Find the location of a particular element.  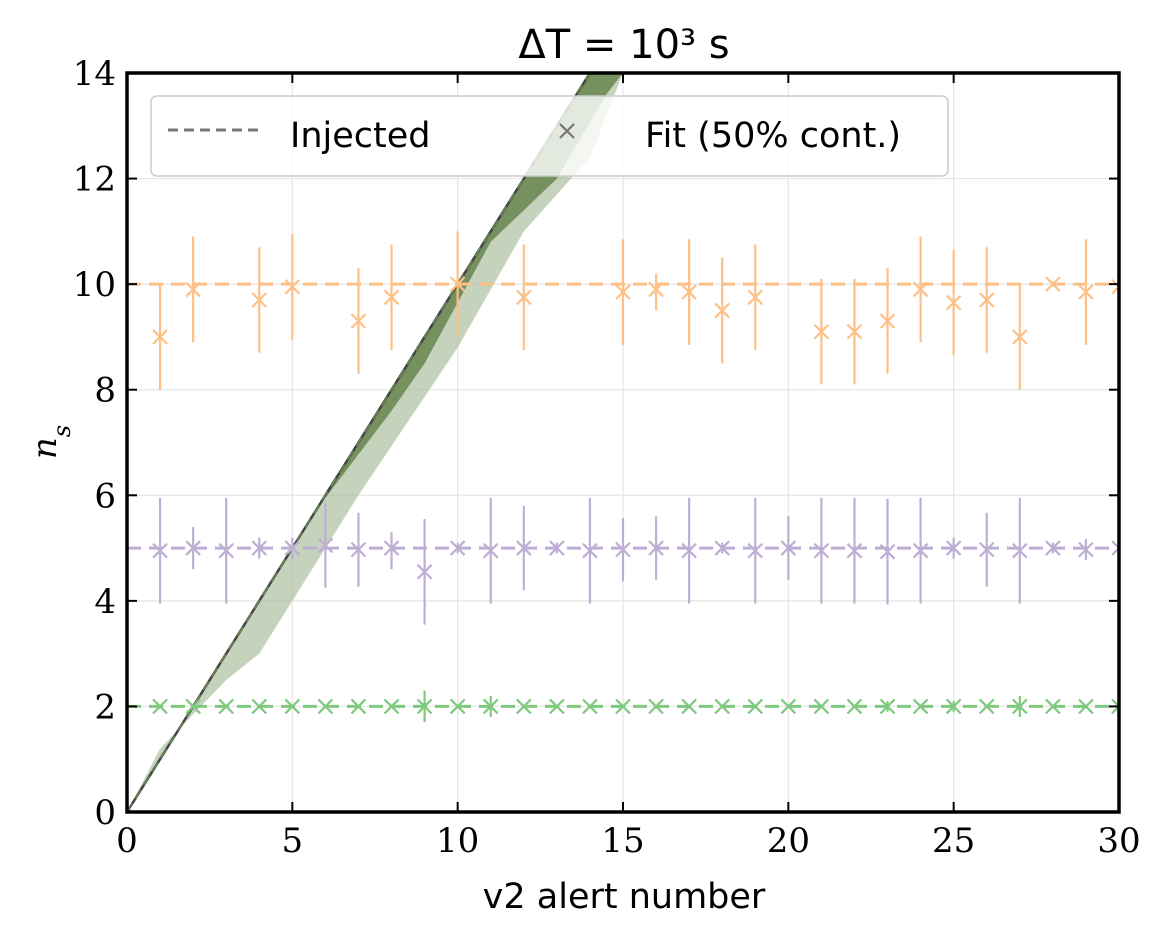

contour-band is located at coordinates (474, 285).